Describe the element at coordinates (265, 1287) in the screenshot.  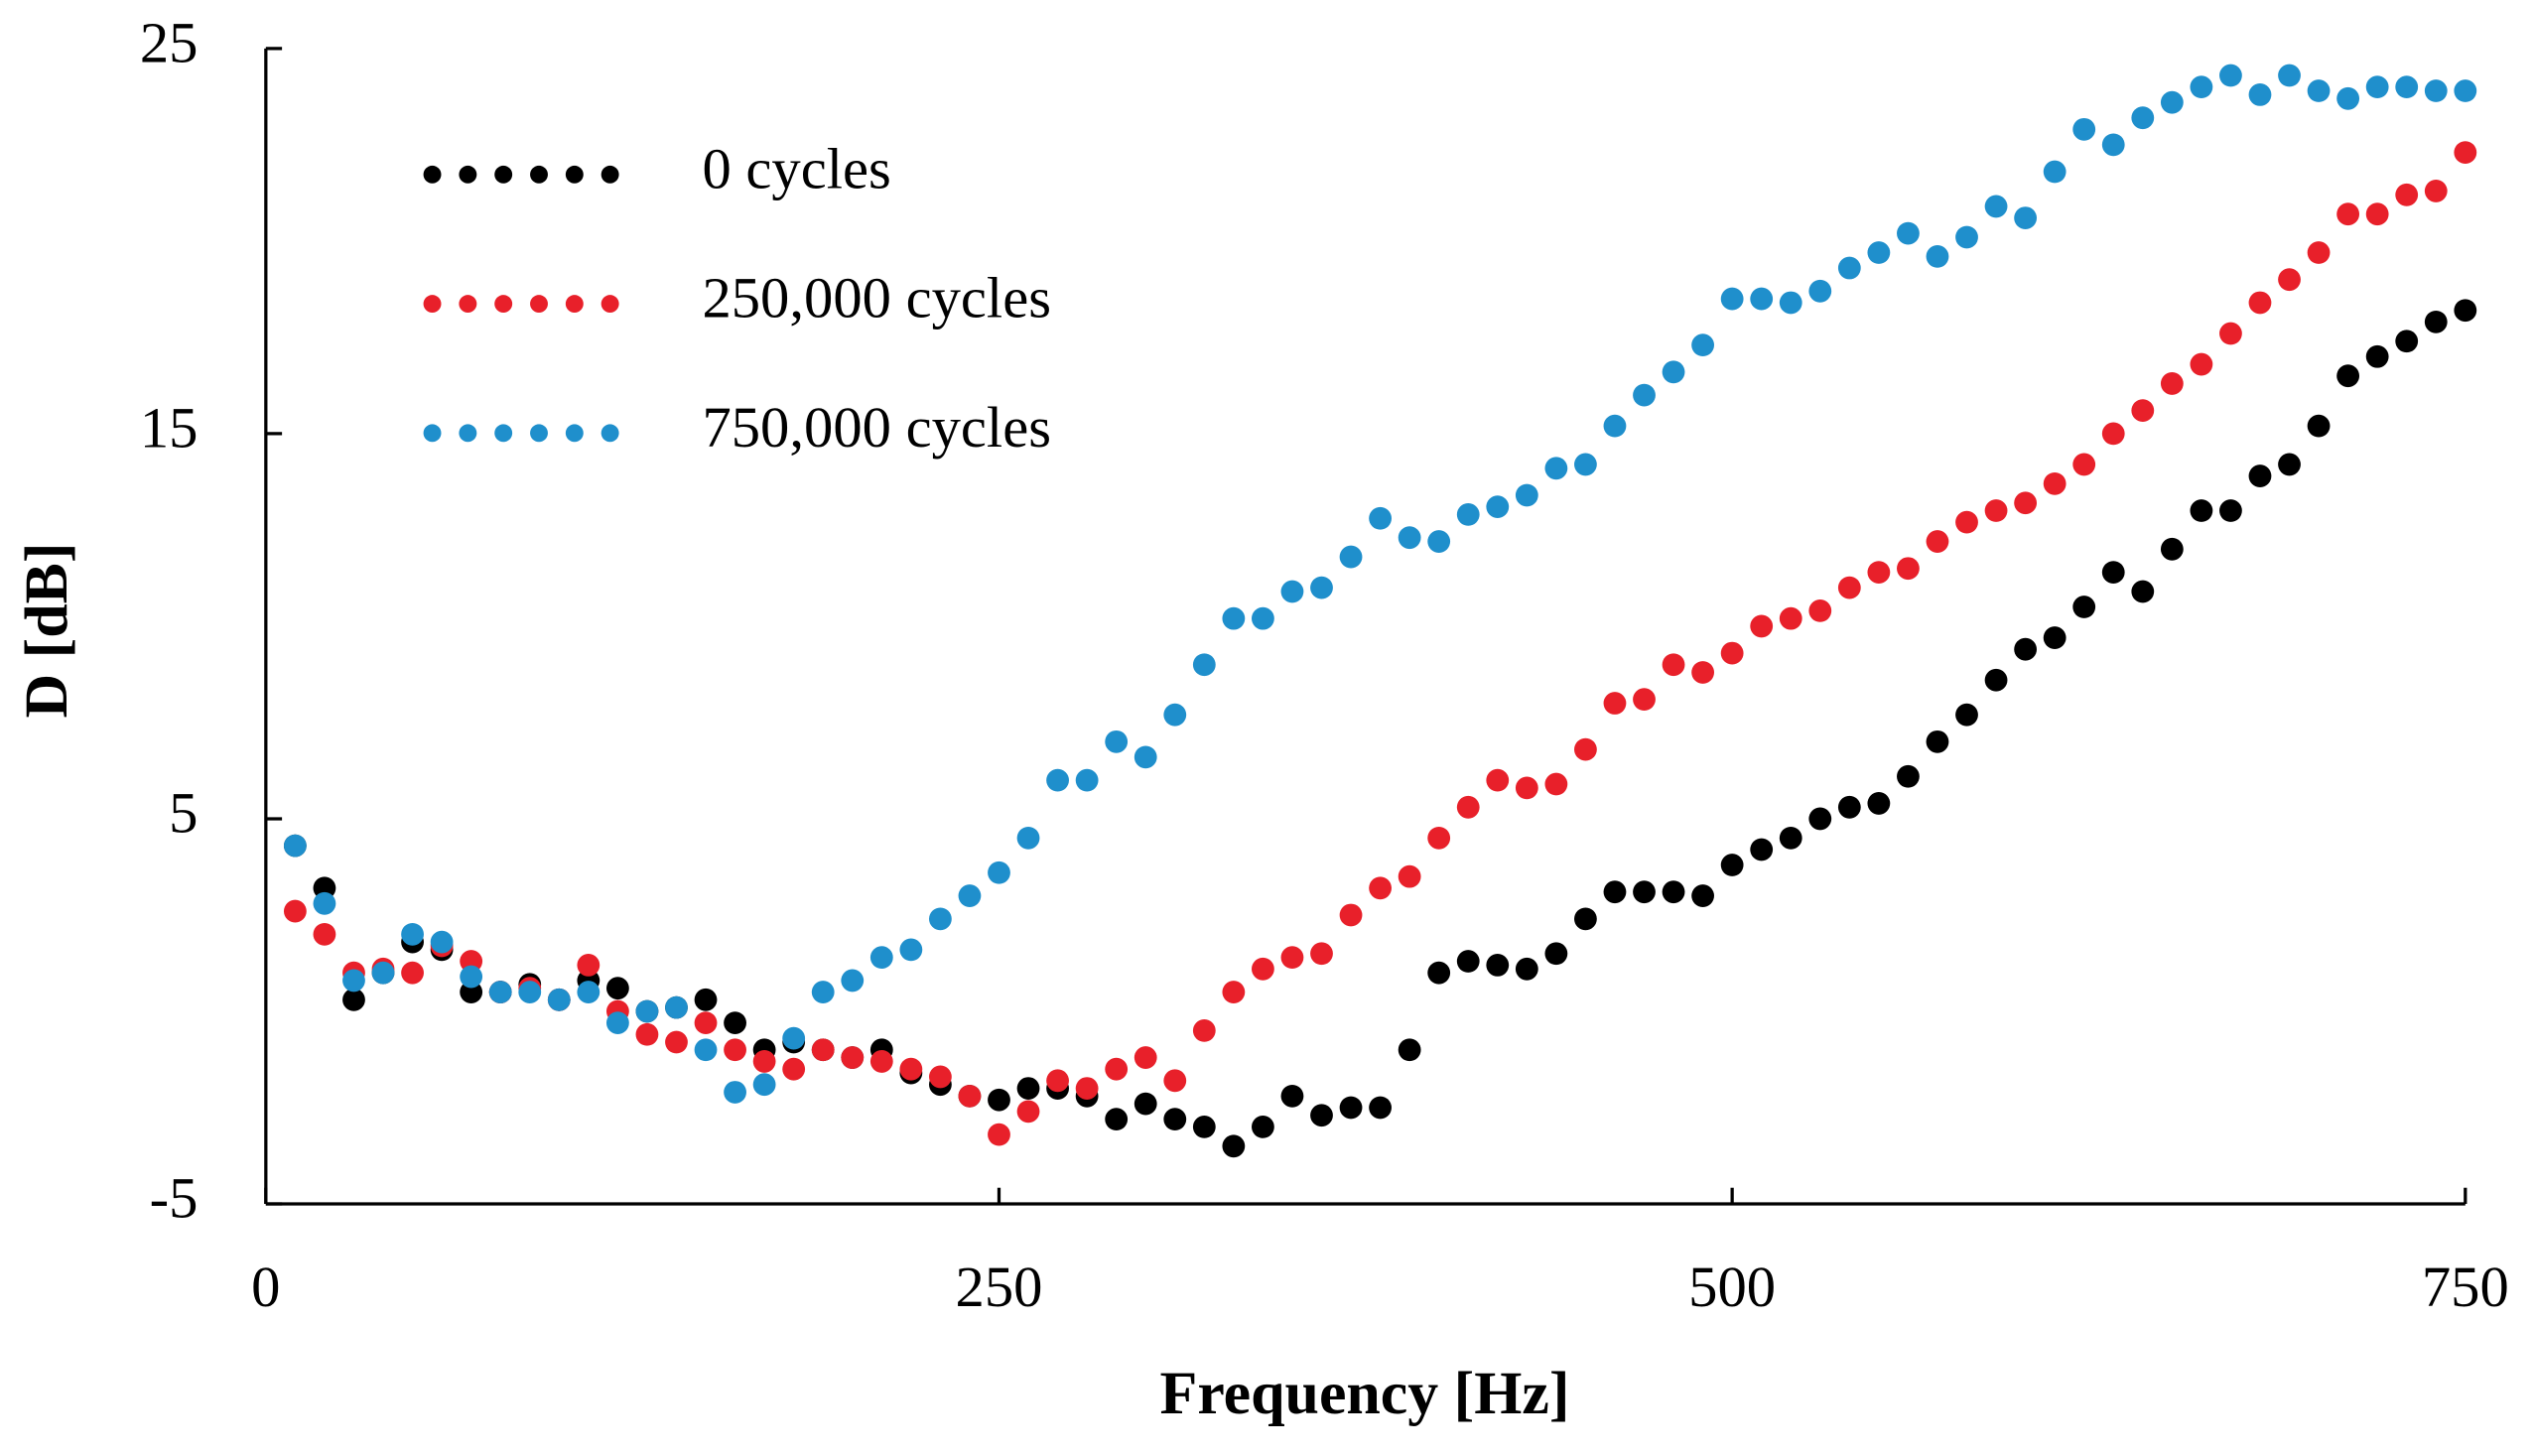
I see `x-tick-label: 0` at that location.